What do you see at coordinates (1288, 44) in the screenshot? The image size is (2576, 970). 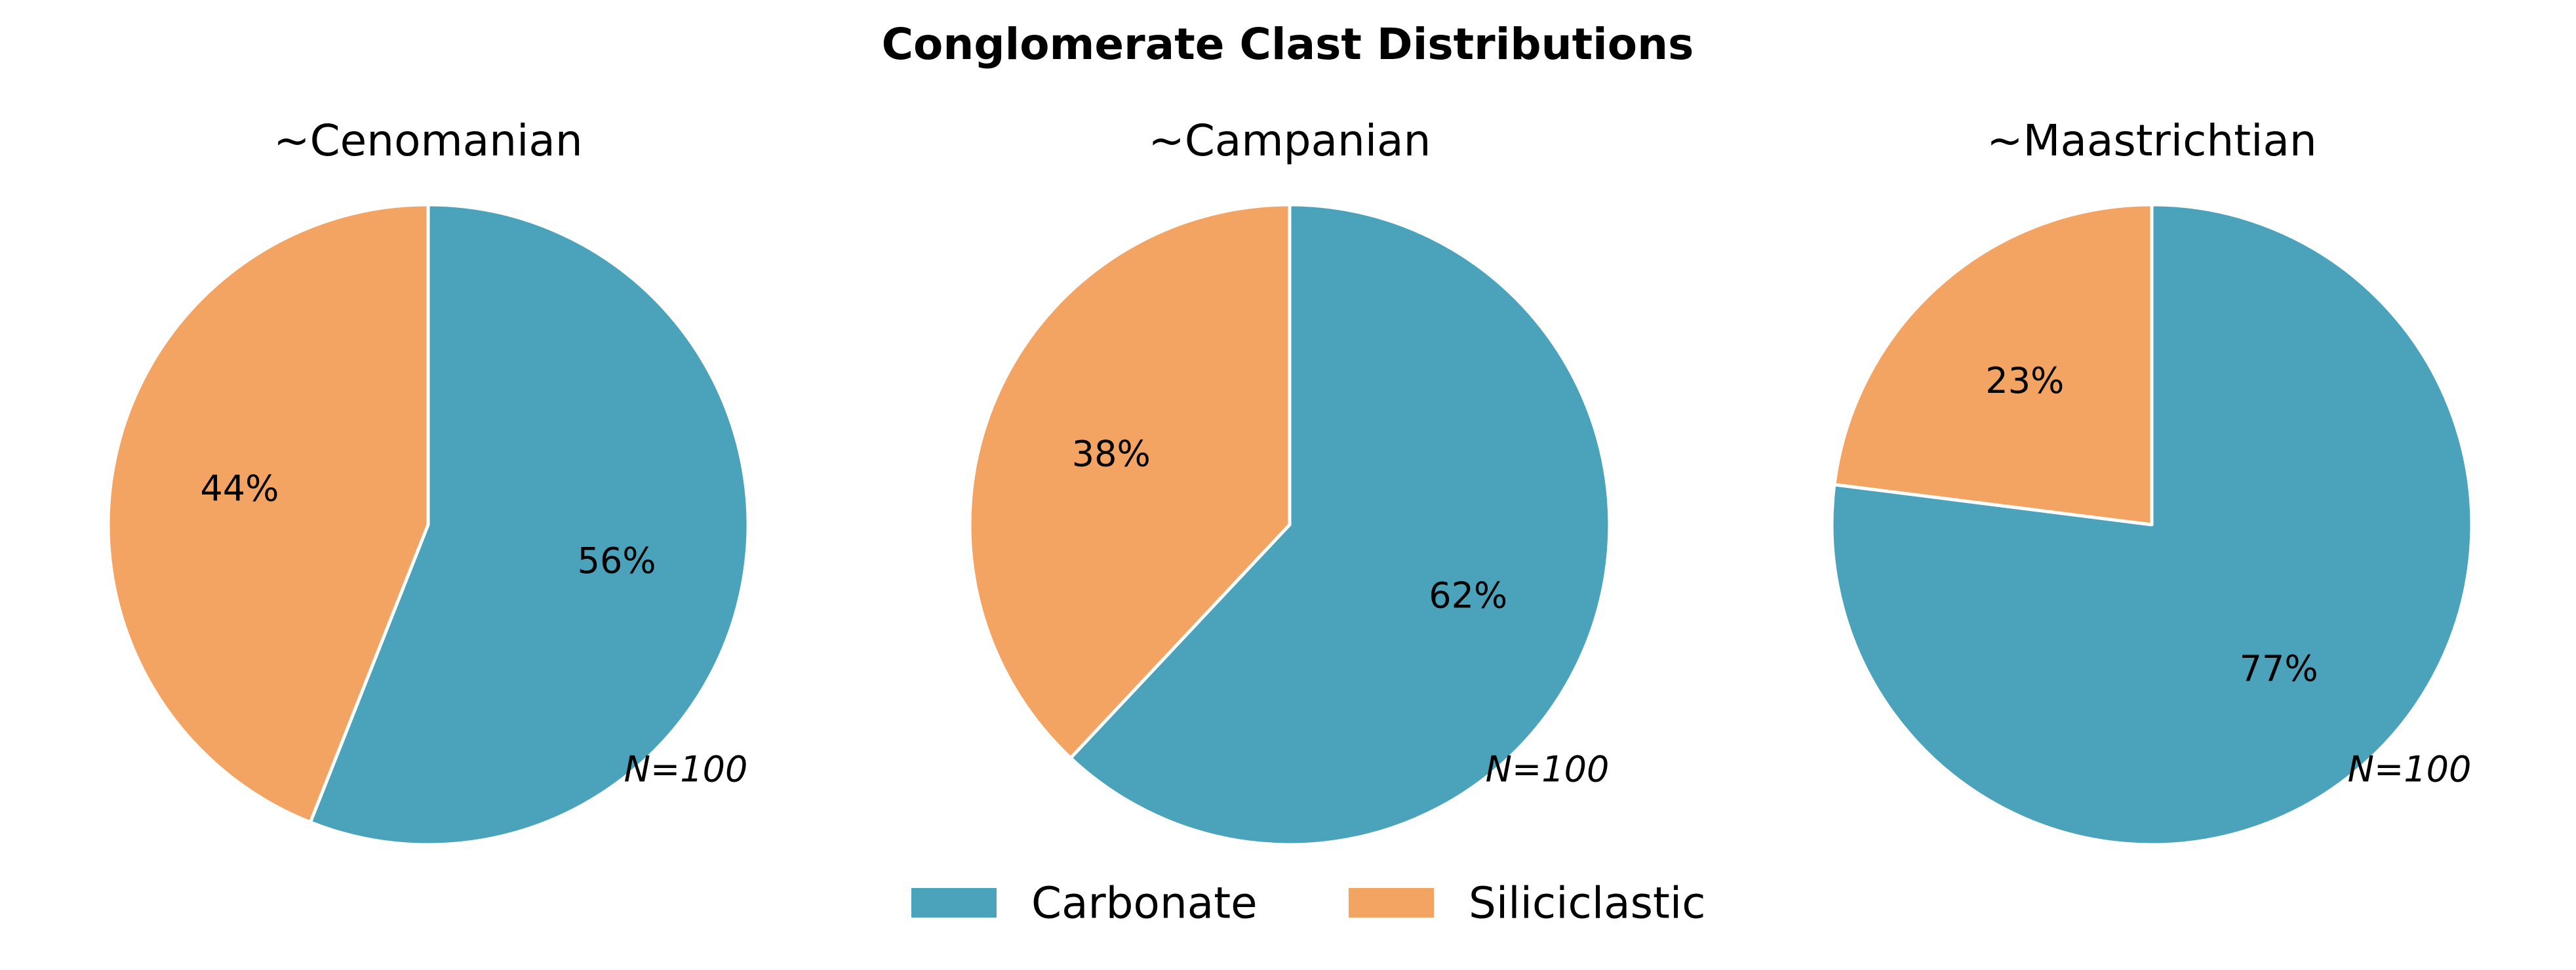 I see `figure-title: Conglomerate Clast Distributions` at bounding box center [1288, 44].